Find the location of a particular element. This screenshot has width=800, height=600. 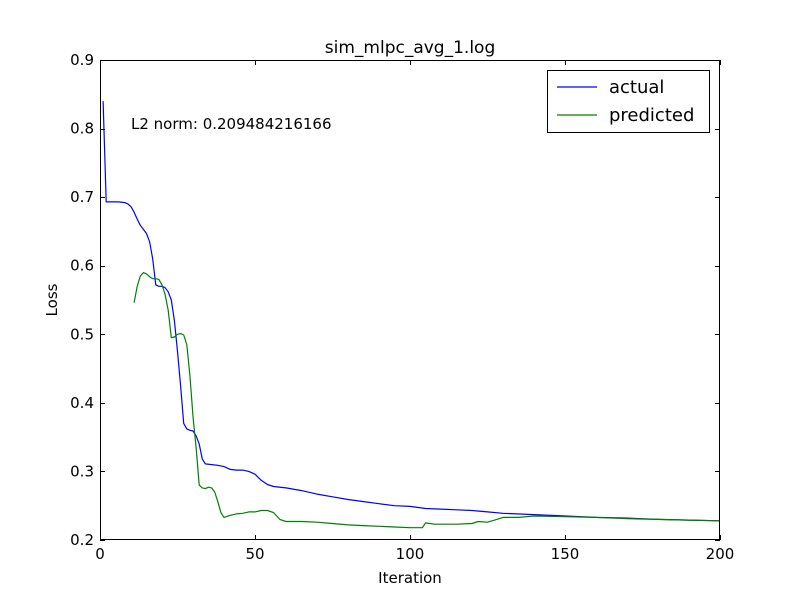

x-tick-label: 150 is located at coordinates (565, 554).